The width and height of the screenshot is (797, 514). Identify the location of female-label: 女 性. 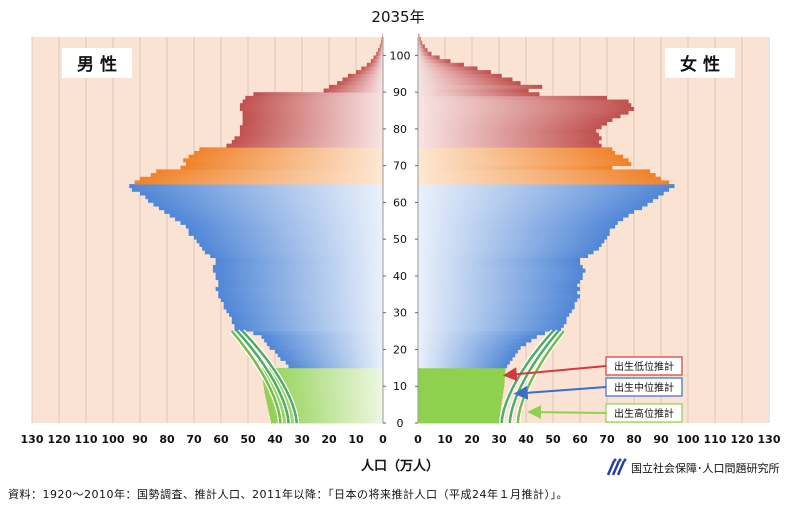
(700, 64).